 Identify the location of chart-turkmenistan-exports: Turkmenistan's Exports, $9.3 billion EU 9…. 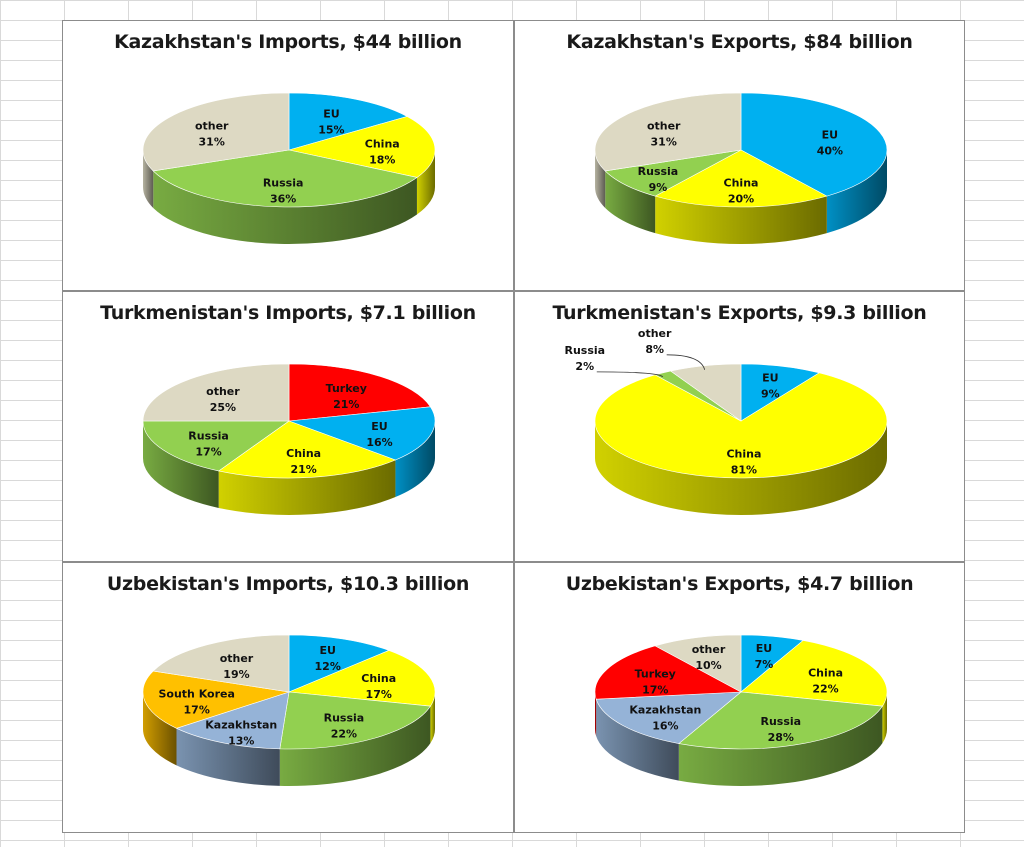
(739, 426).